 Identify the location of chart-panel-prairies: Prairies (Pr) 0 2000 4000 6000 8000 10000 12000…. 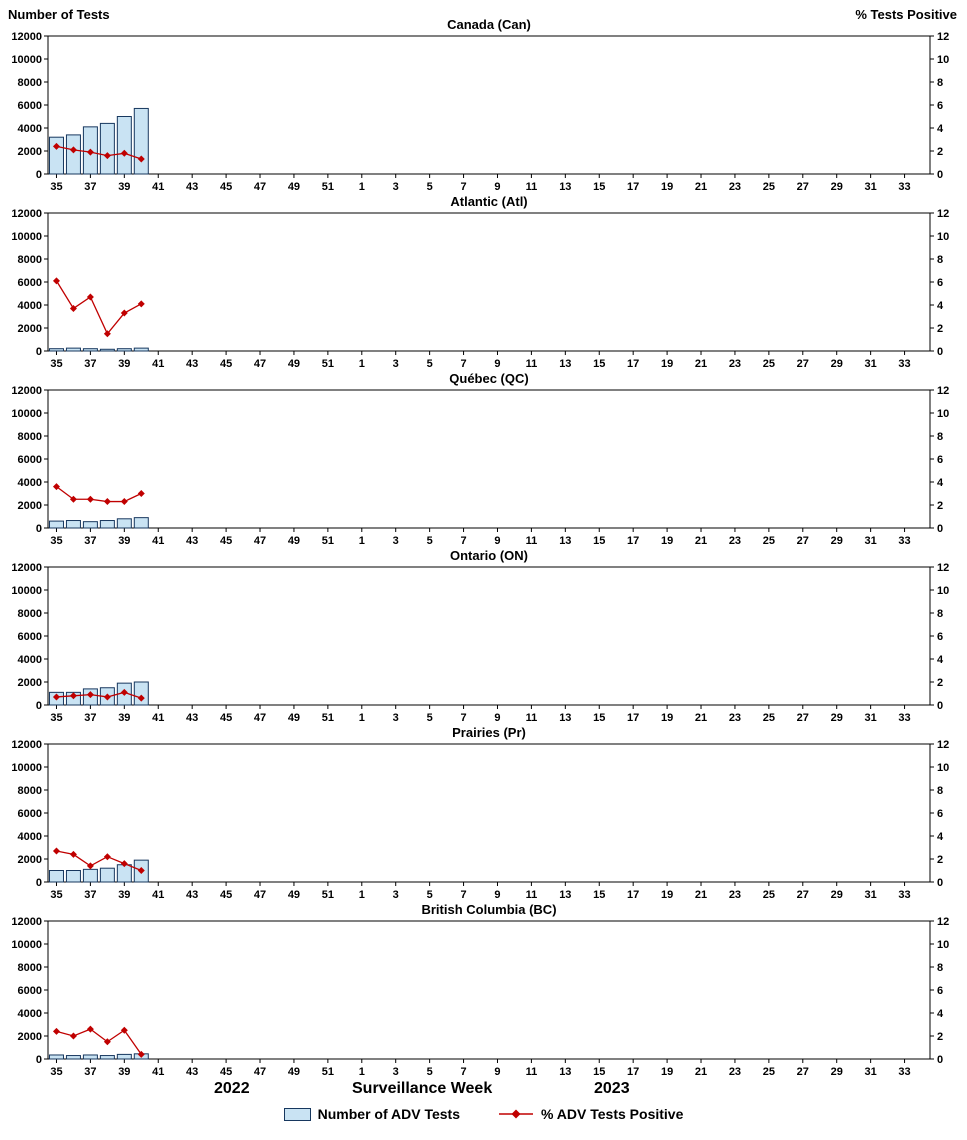
(480, 812).